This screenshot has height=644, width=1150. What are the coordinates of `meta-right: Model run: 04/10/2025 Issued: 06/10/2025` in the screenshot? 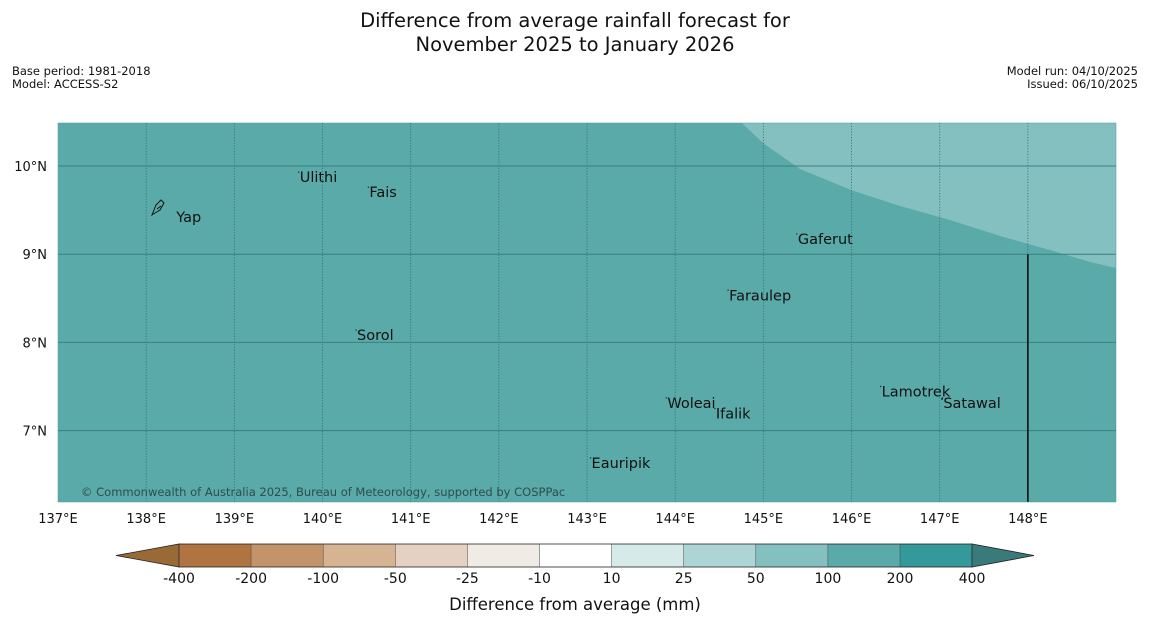 It's located at (1072, 78).